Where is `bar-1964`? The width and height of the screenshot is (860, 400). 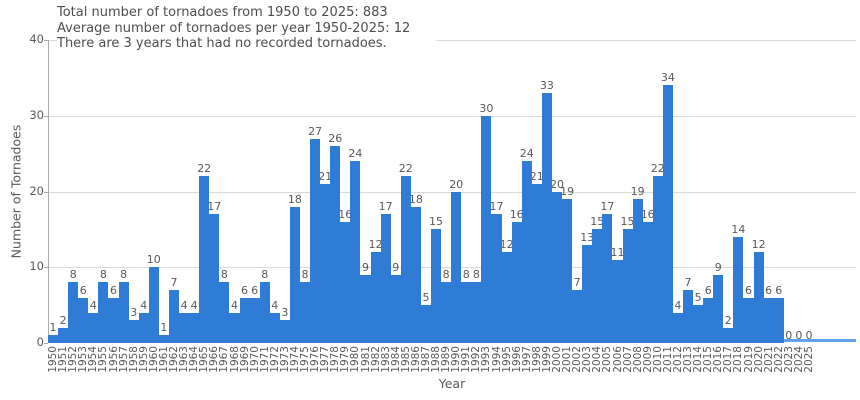
bar-1964 is located at coordinates (194, 327).